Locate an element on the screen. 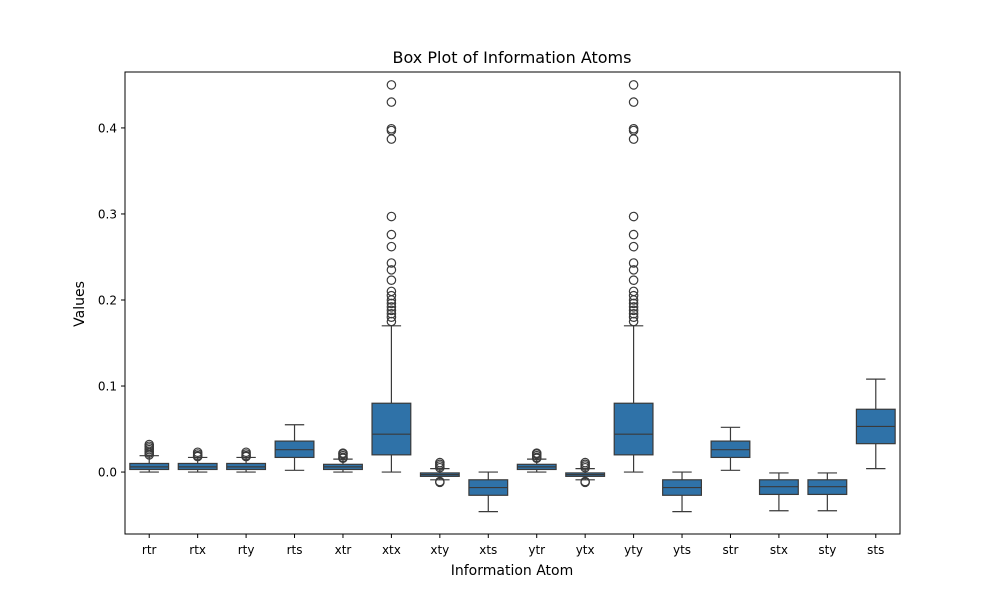 Image resolution: width=1000 pixels, height=600 pixels. box-rts is located at coordinates (294, 447).